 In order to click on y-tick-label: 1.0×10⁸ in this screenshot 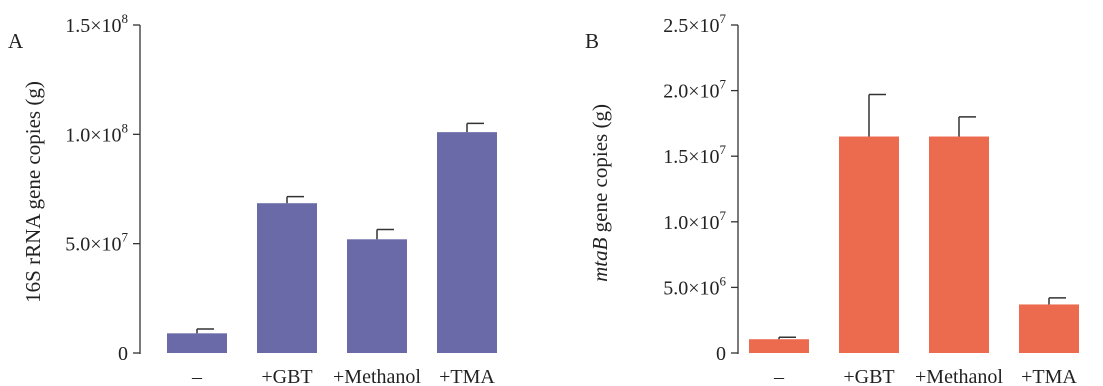, I will do `click(96, 133)`.